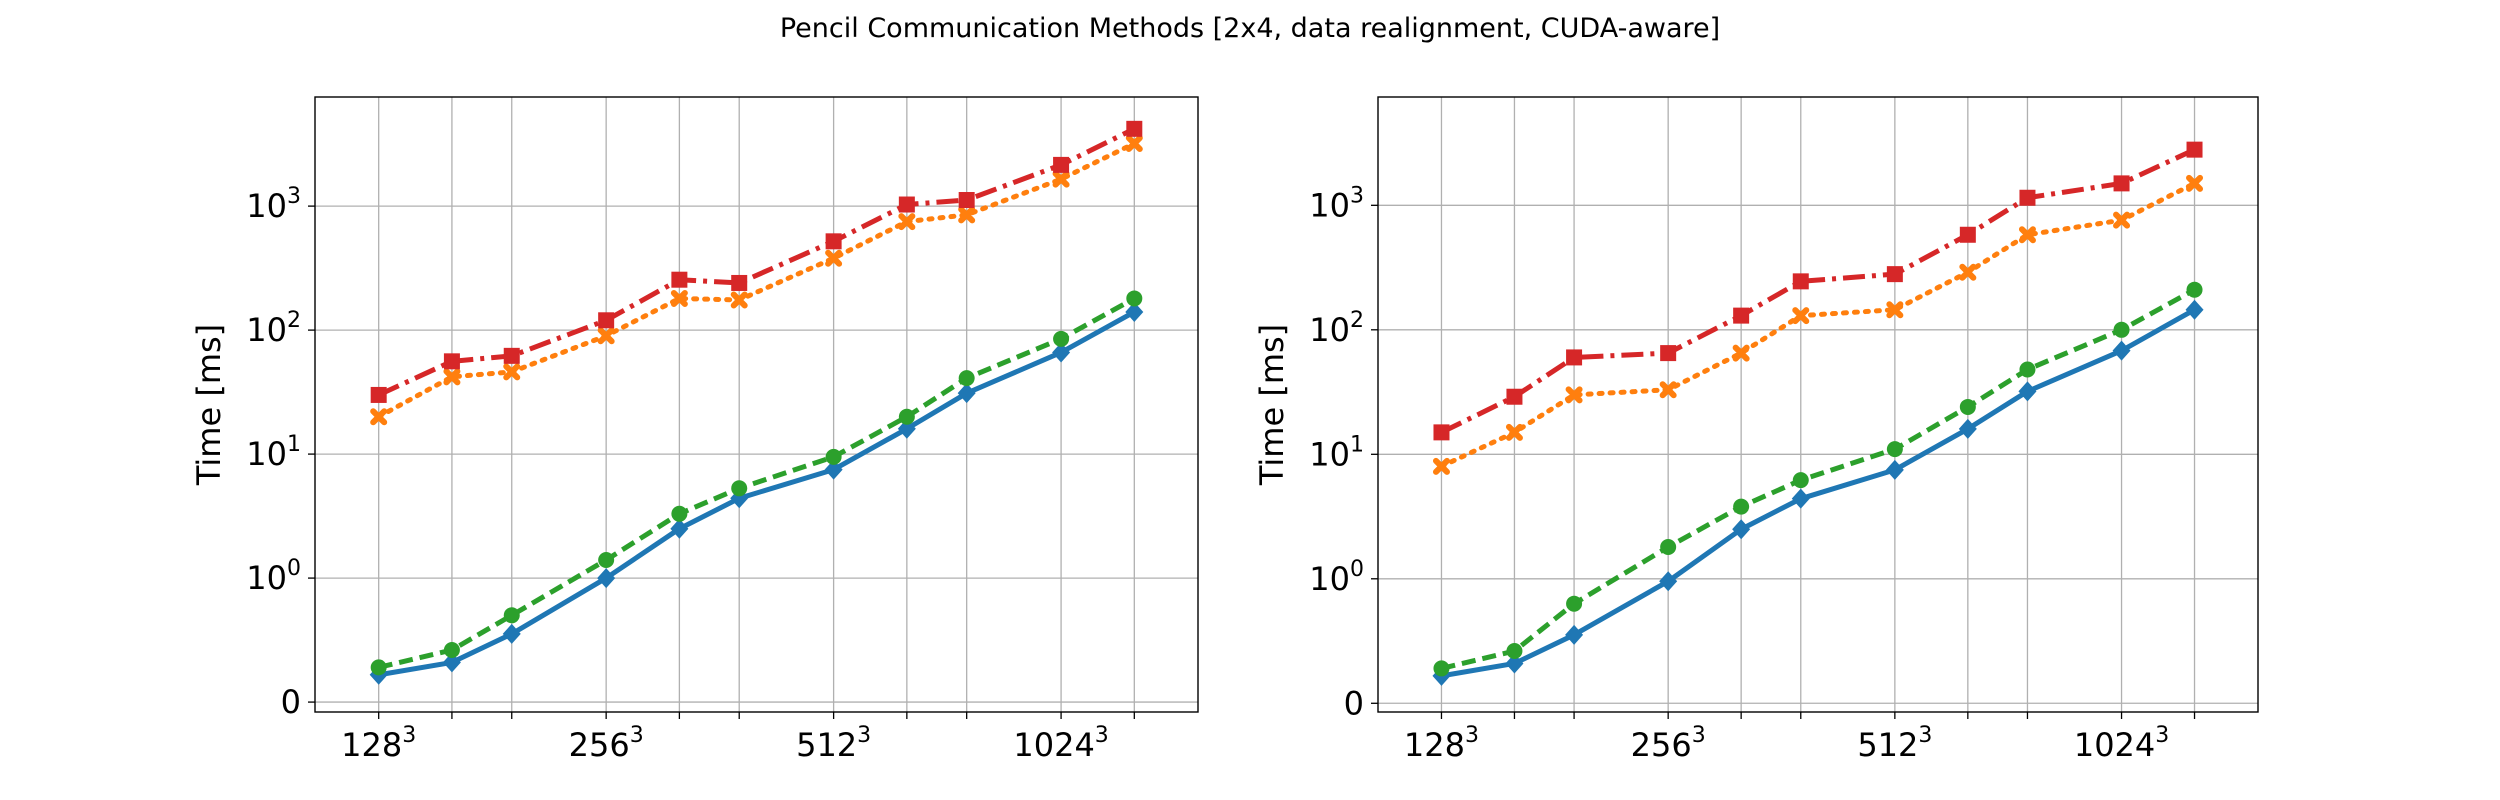 This screenshot has width=2500, height=800. What do you see at coordinates (294, 444) in the screenshot?
I see `y-tick-label-exponent: 1` at bounding box center [294, 444].